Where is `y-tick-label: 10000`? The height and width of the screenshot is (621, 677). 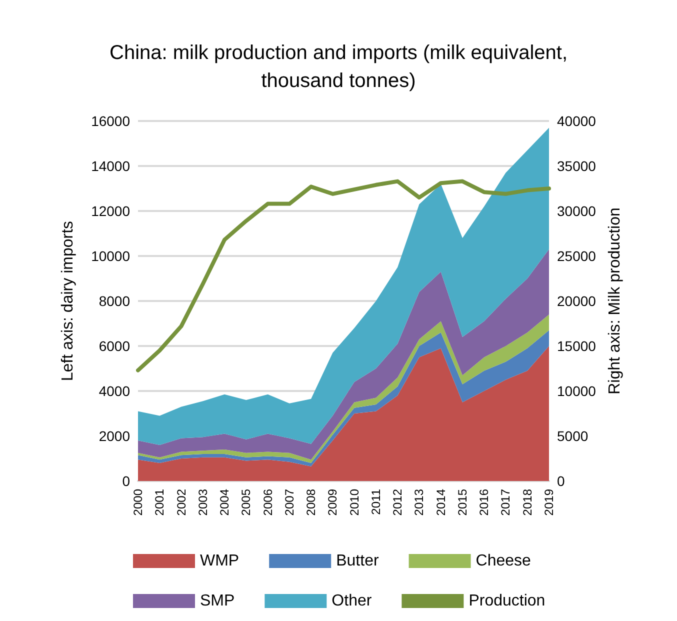 y-tick-label: 10000 is located at coordinates (110, 256).